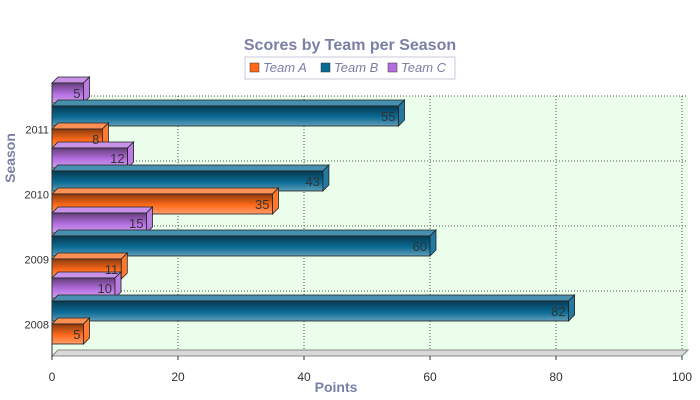 This screenshot has height=400, width=700. I want to click on y-tick-label: 2011, so click(37, 131).